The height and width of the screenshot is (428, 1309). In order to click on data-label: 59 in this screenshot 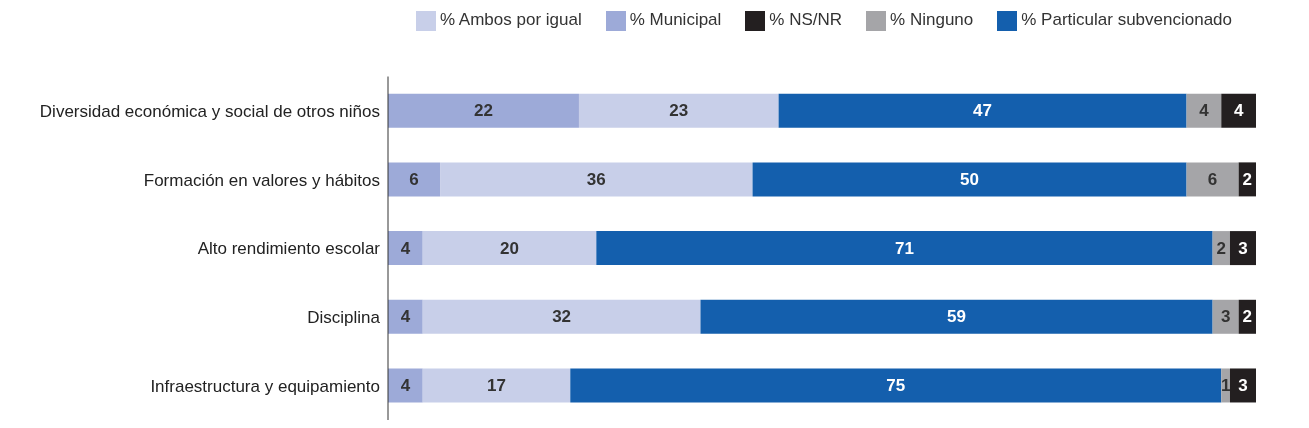, I will do `click(956, 317)`.